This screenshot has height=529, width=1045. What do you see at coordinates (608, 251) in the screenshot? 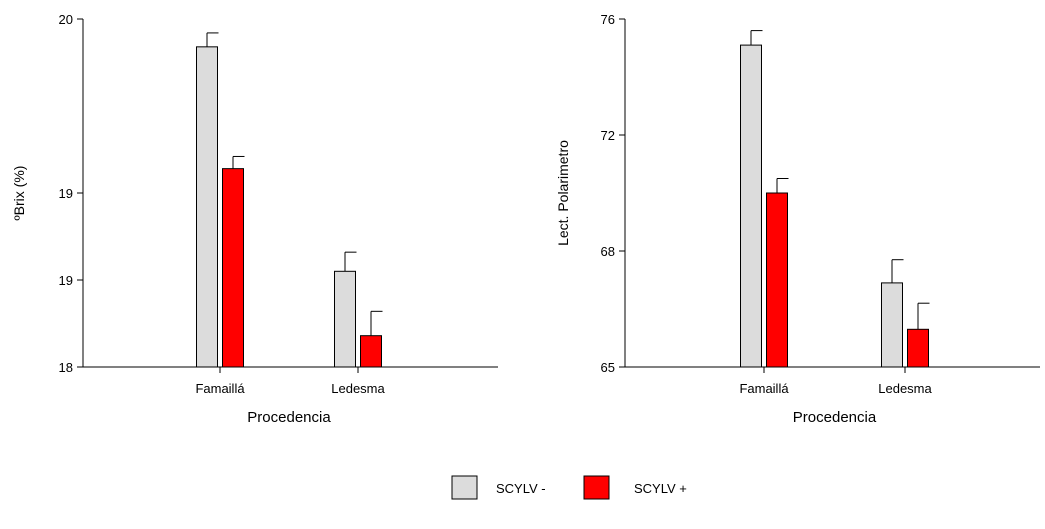
I see `y-tick-label: 68` at bounding box center [608, 251].